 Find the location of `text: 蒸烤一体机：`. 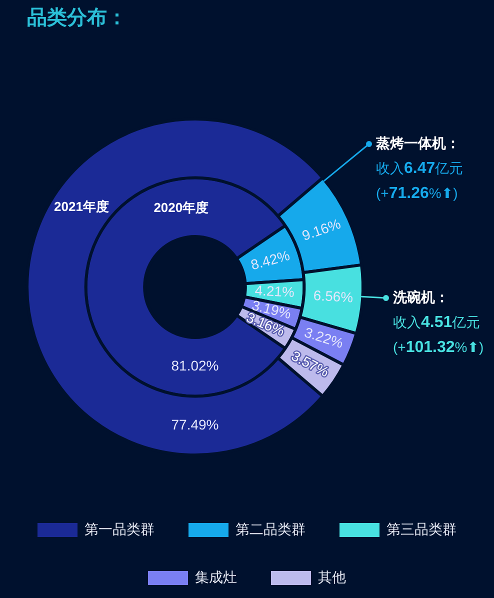

text: 蒸烤一体机： is located at coordinates (418, 143).